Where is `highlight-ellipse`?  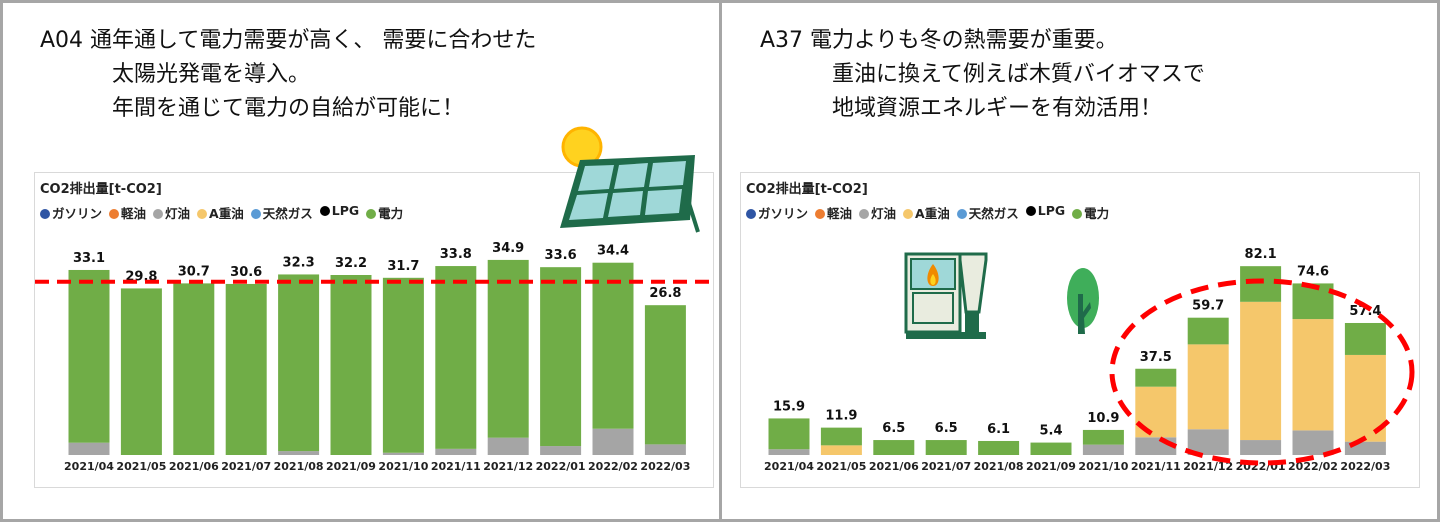
highlight-ellipse is located at coordinates (1262, 372).